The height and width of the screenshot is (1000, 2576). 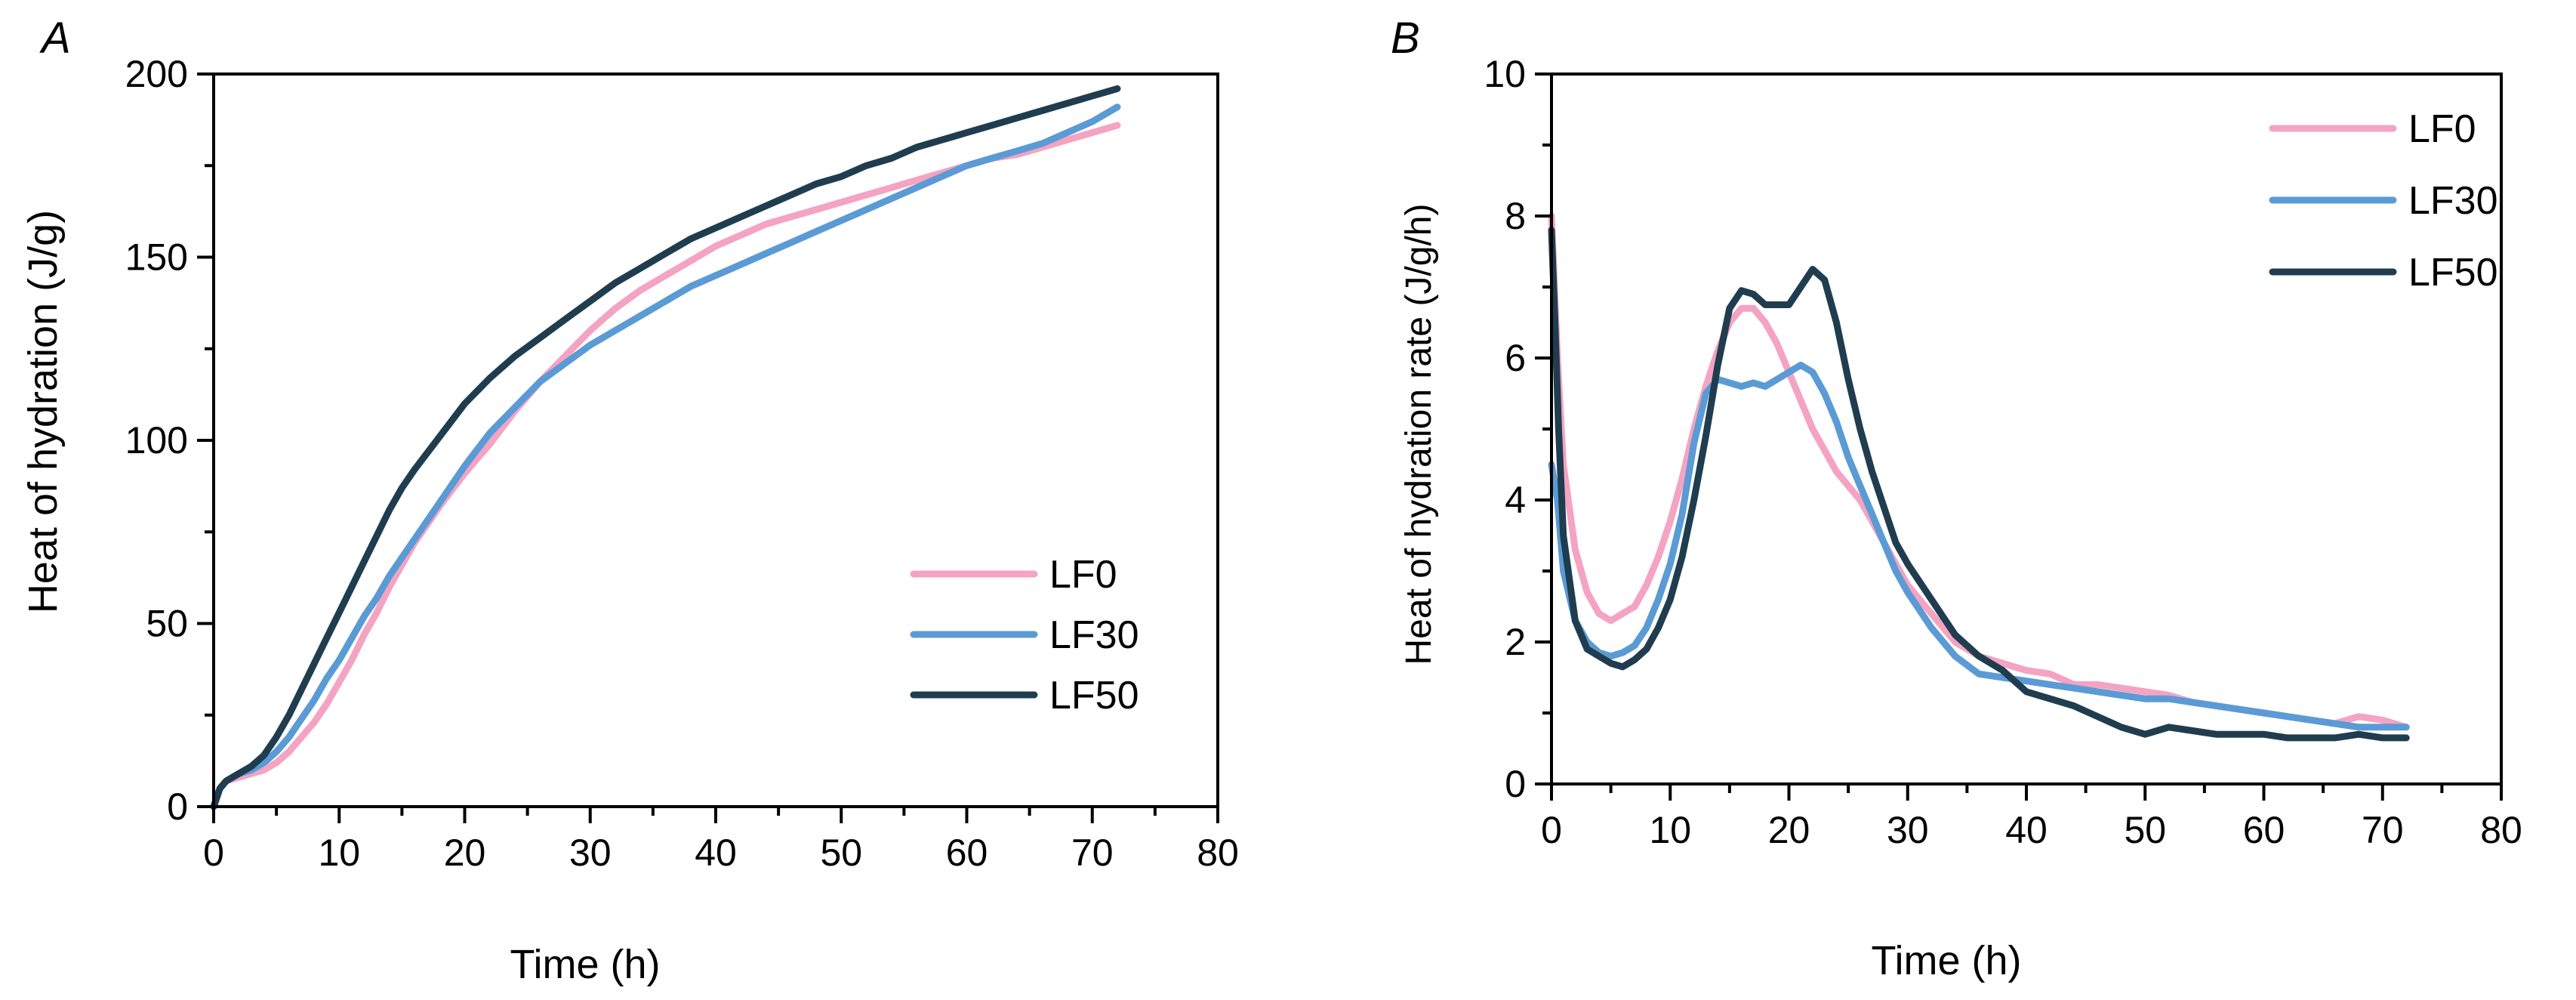 What do you see at coordinates (585, 965) in the screenshot?
I see `x-axis-title-a: Time (h)` at bounding box center [585, 965].